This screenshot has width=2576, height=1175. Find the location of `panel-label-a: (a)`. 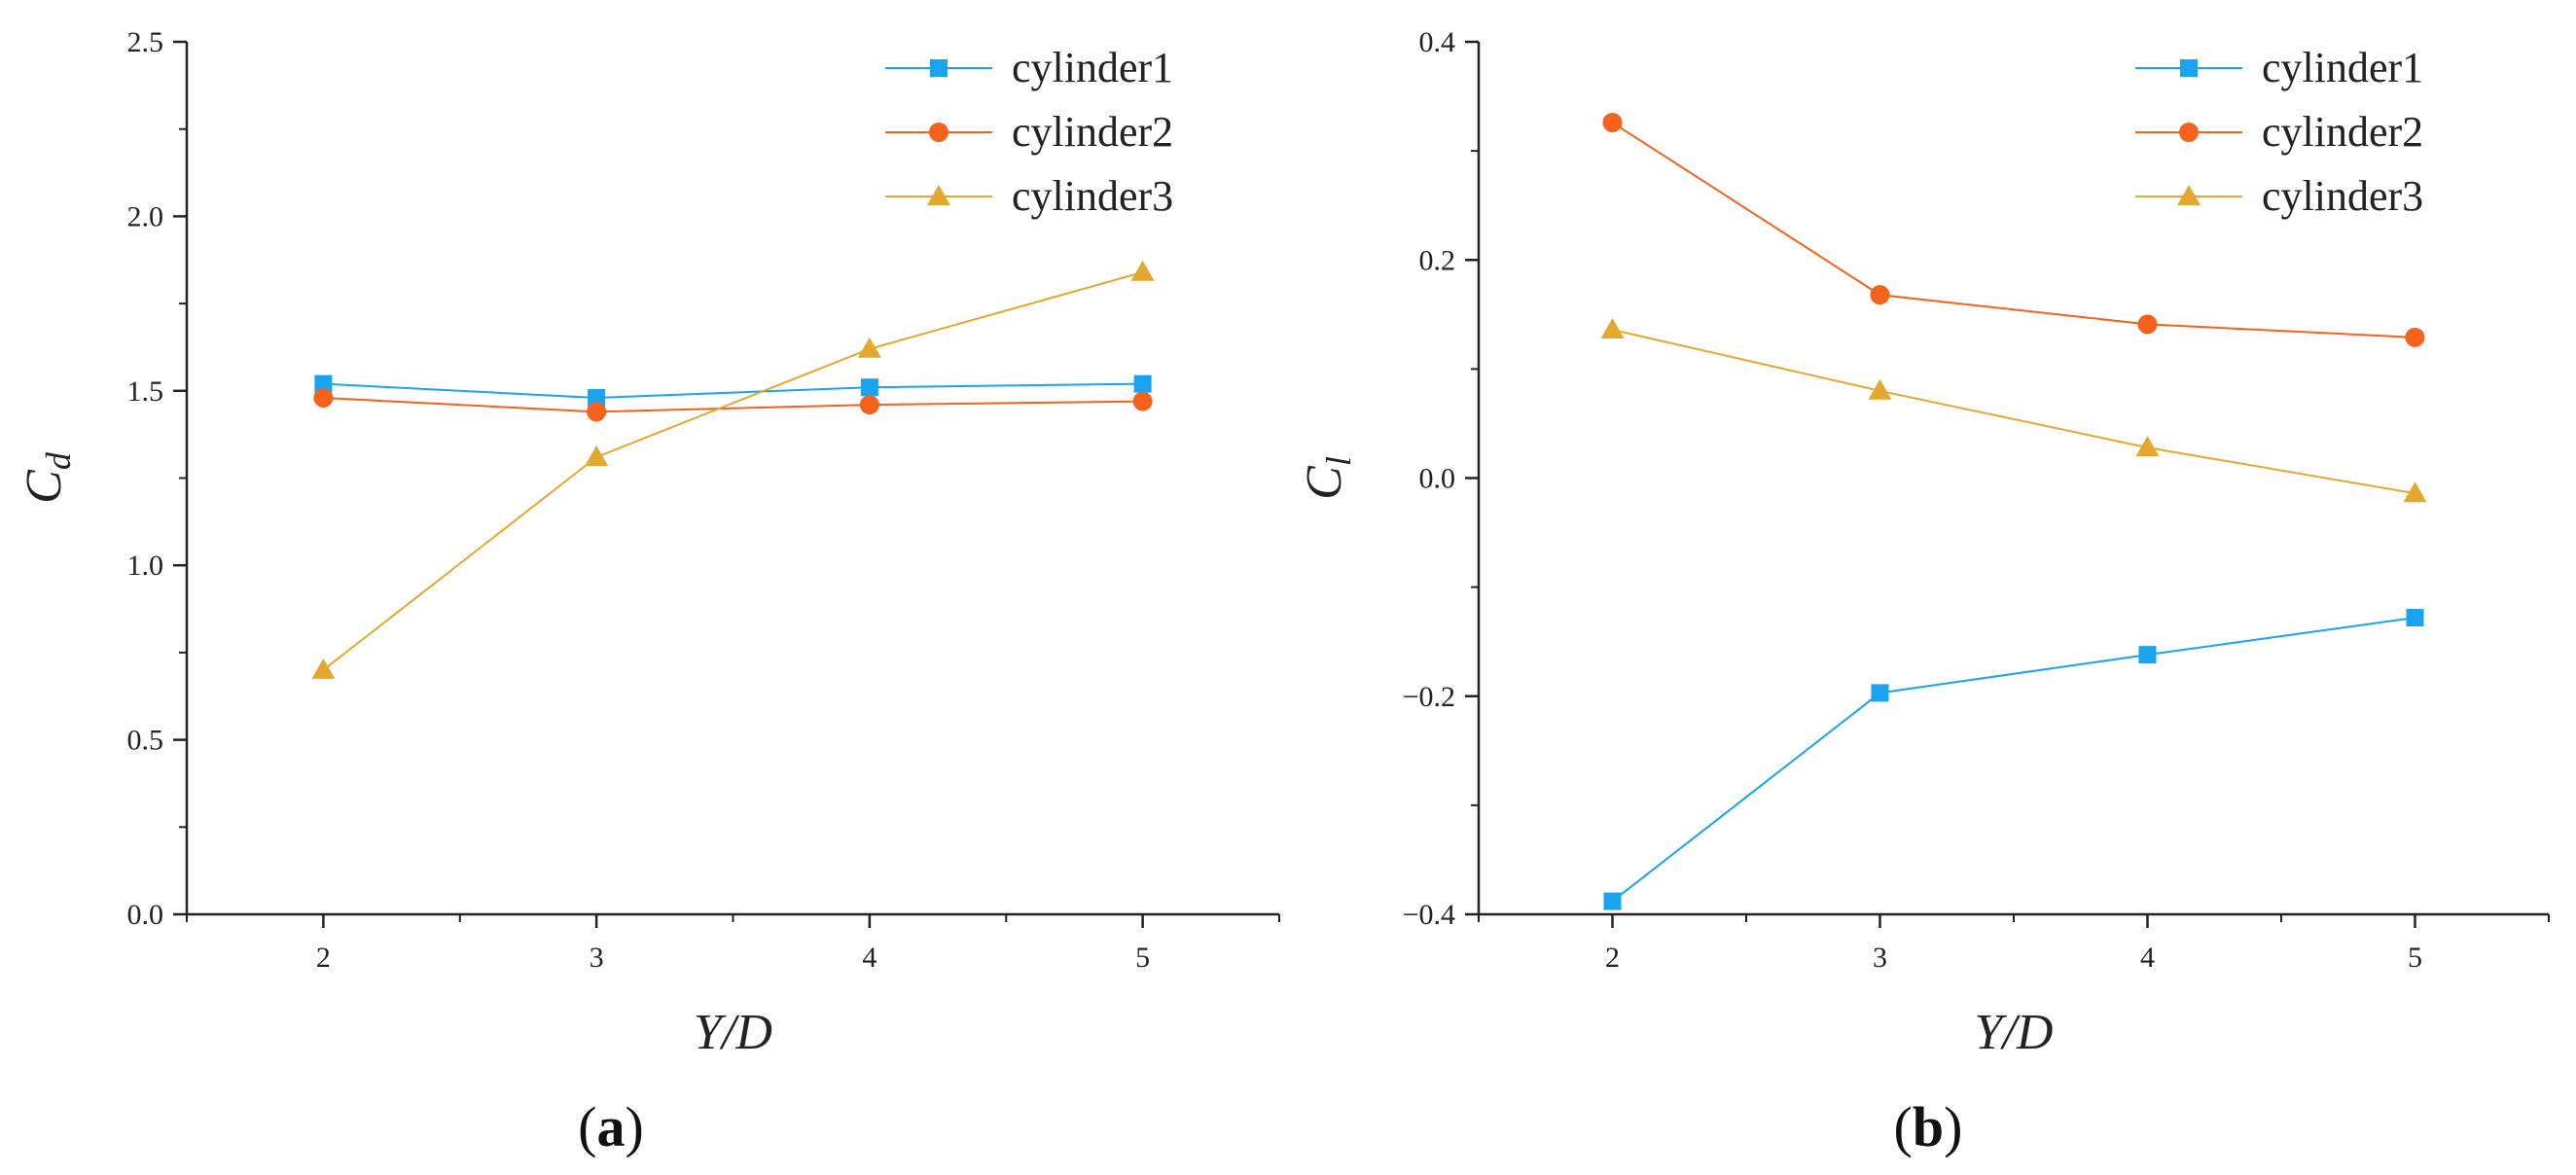

panel-label-a: (a) is located at coordinates (611, 1127).